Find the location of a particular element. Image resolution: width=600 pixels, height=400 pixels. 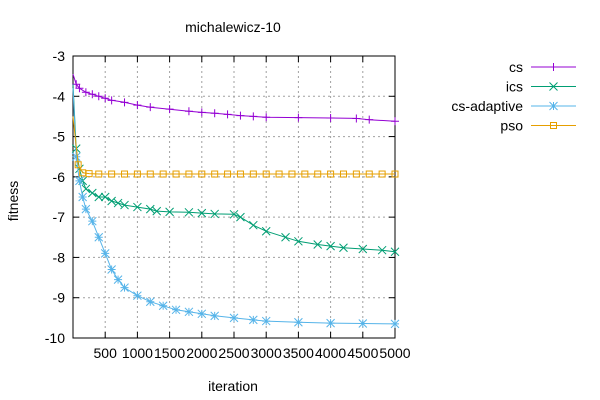

legend-label-ics: ics is located at coordinates (514, 87).